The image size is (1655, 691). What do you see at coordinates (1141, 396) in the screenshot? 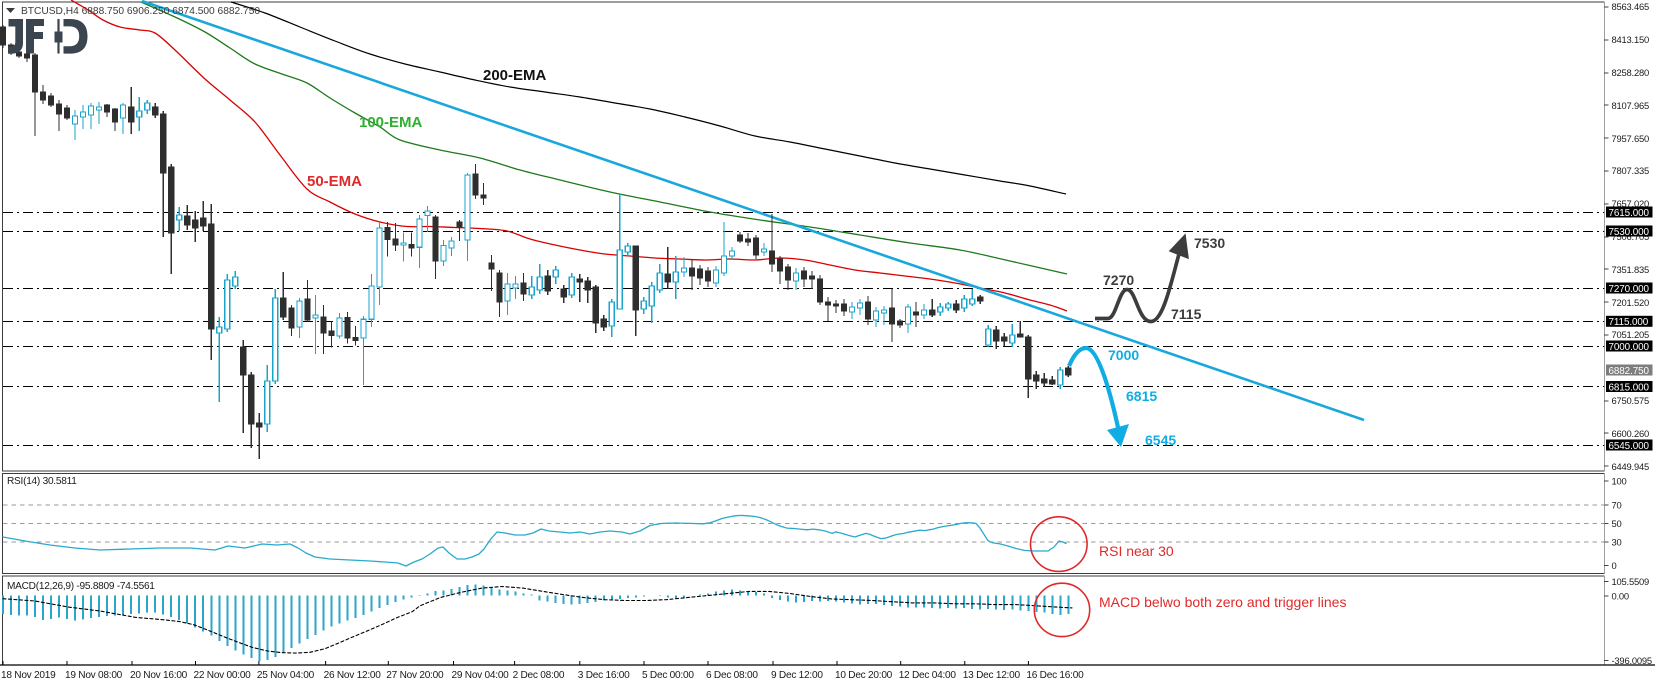
I see `svg-text: 6815` at bounding box center [1141, 396].